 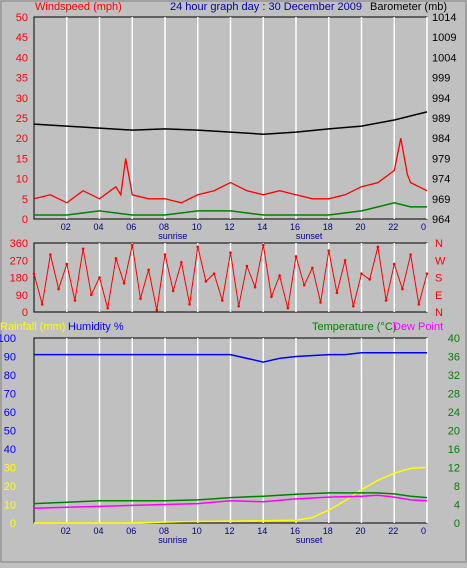 What do you see at coordinates (444, 18) in the screenshot?
I see `y-right-tick-label: 1014` at bounding box center [444, 18].